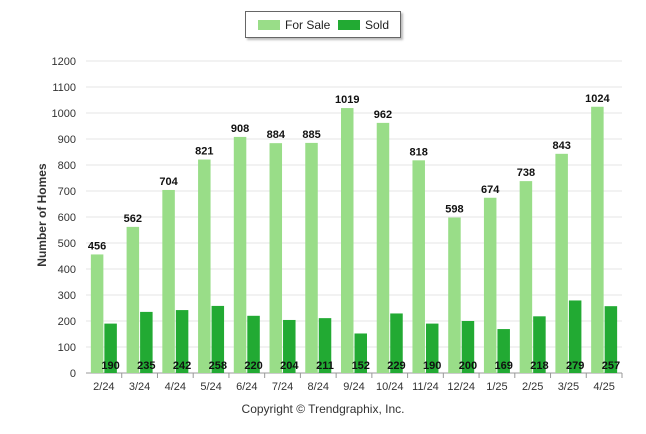 The width and height of the screenshot is (646, 434). What do you see at coordinates (246, 387) in the screenshot?
I see `x-tick-label: 6/24` at bounding box center [246, 387].